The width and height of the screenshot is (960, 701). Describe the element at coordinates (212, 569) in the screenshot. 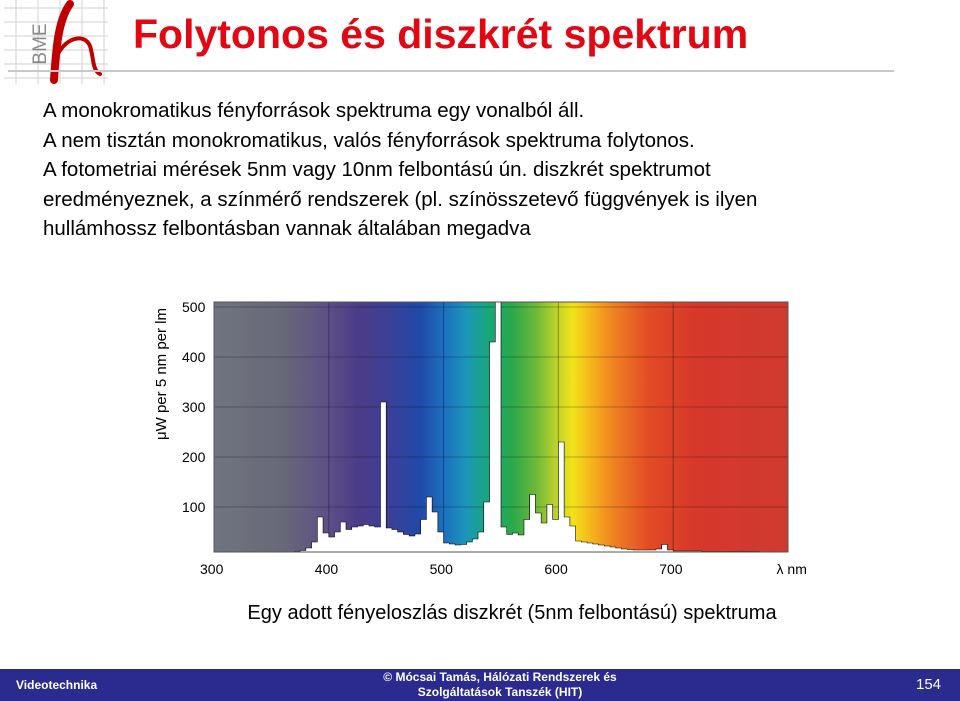

I see `x-tick-label: 300` at that location.